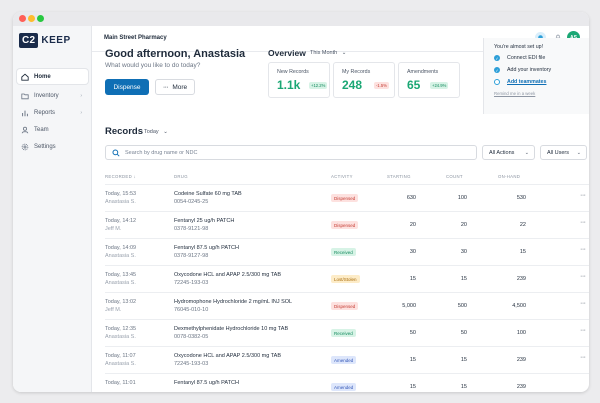 The image size is (600, 403). What do you see at coordinates (439, 85) in the screenshot?
I see `stat-change-badge: +24.9%` at bounding box center [439, 85].